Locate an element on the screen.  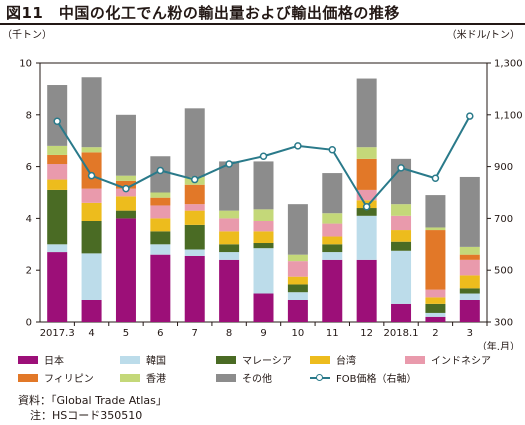
legend-label: マレーシア is located at coordinates (267, 361).